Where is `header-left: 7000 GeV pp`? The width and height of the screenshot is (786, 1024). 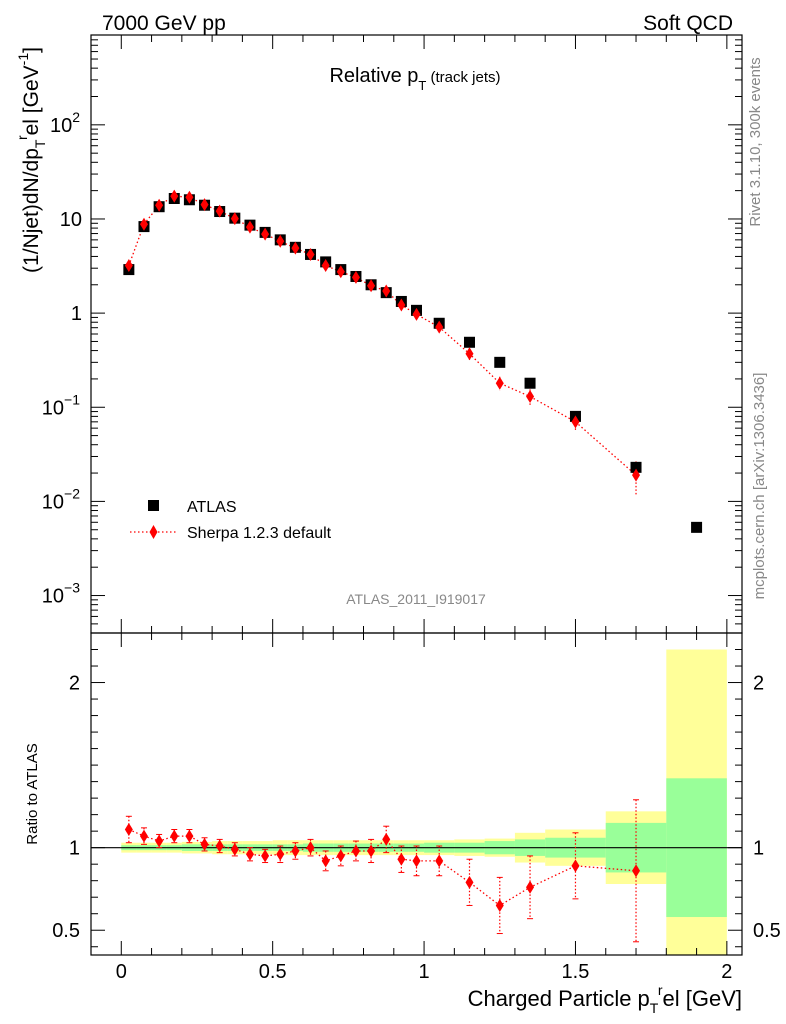 header-left: 7000 GeV pp is located at coordinates (164, 23).